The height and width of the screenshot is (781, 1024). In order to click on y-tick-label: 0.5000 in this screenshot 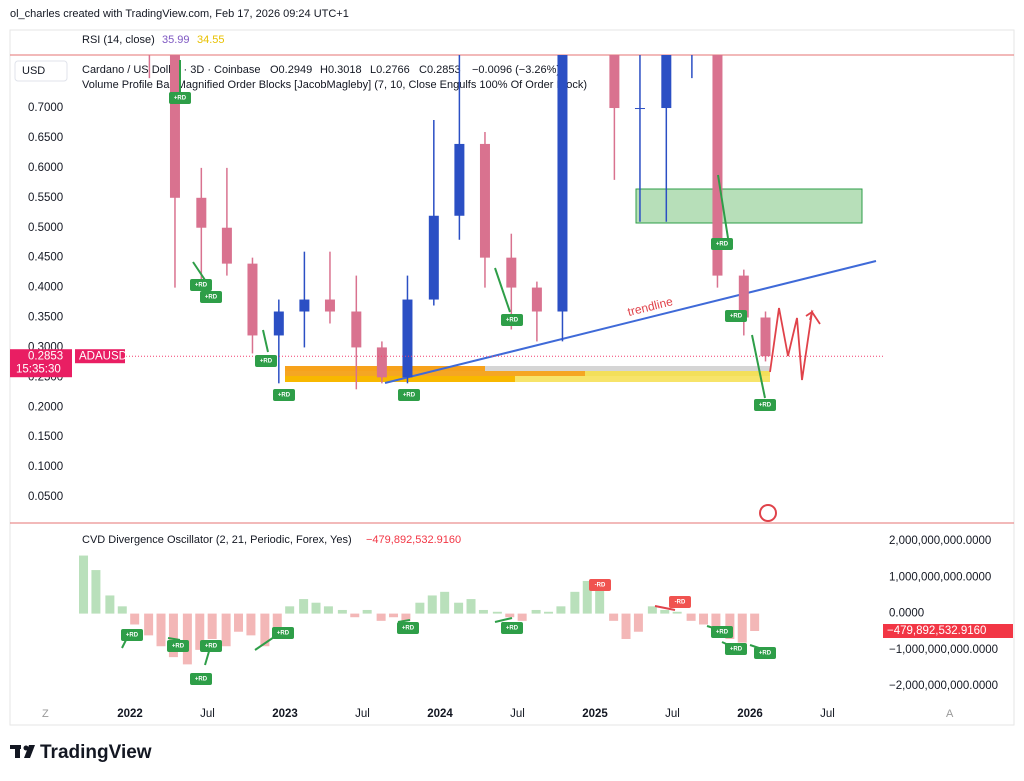, I will do `click(45, 228)`.